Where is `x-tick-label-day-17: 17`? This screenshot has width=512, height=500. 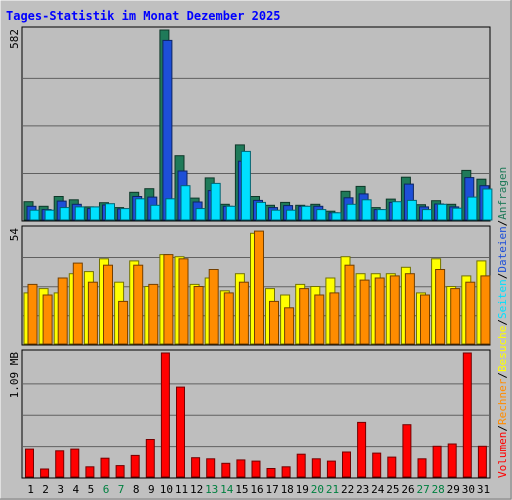
x-tick-label-day-17: 17 is located at coordinates (271, 489).